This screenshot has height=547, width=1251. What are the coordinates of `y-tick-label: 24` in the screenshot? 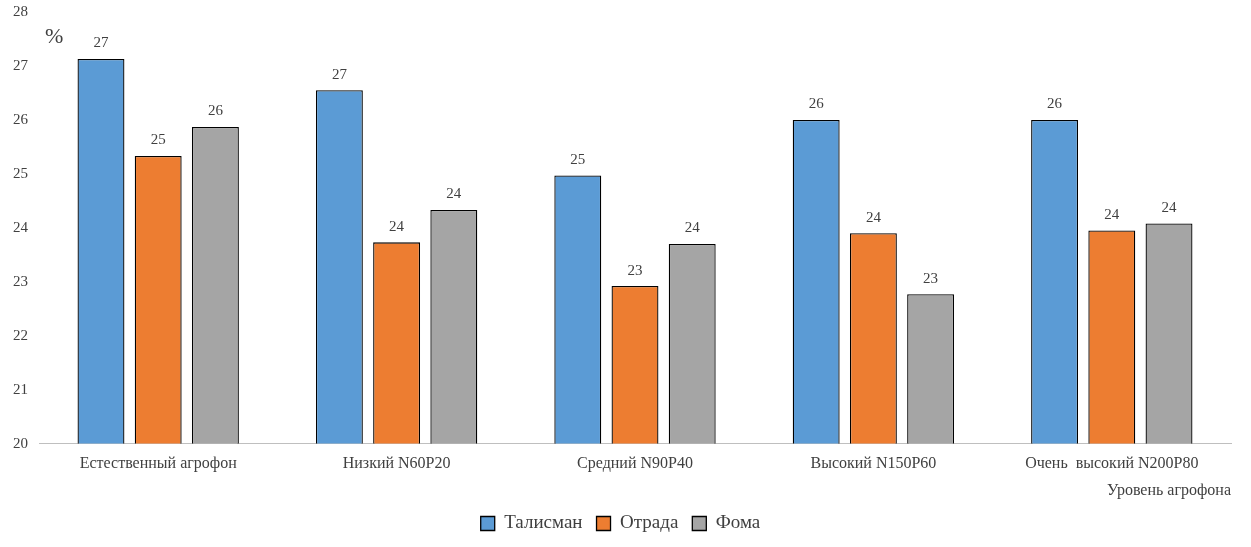 It's located at (21, 226).